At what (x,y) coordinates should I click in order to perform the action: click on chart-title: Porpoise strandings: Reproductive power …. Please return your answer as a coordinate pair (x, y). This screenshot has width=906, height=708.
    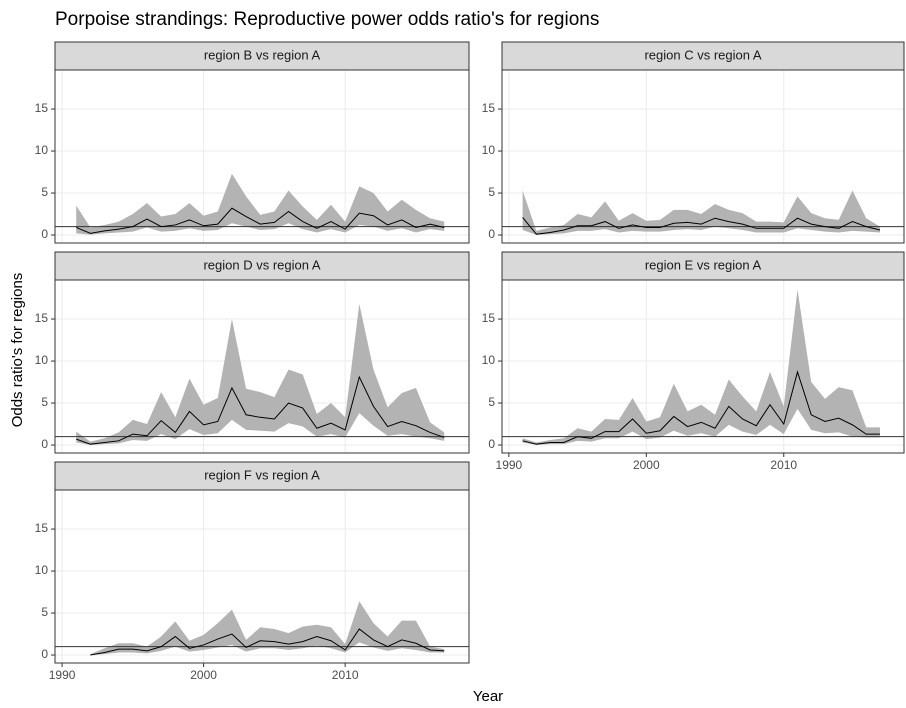
    Looking at the image, I should click on (327, 19).